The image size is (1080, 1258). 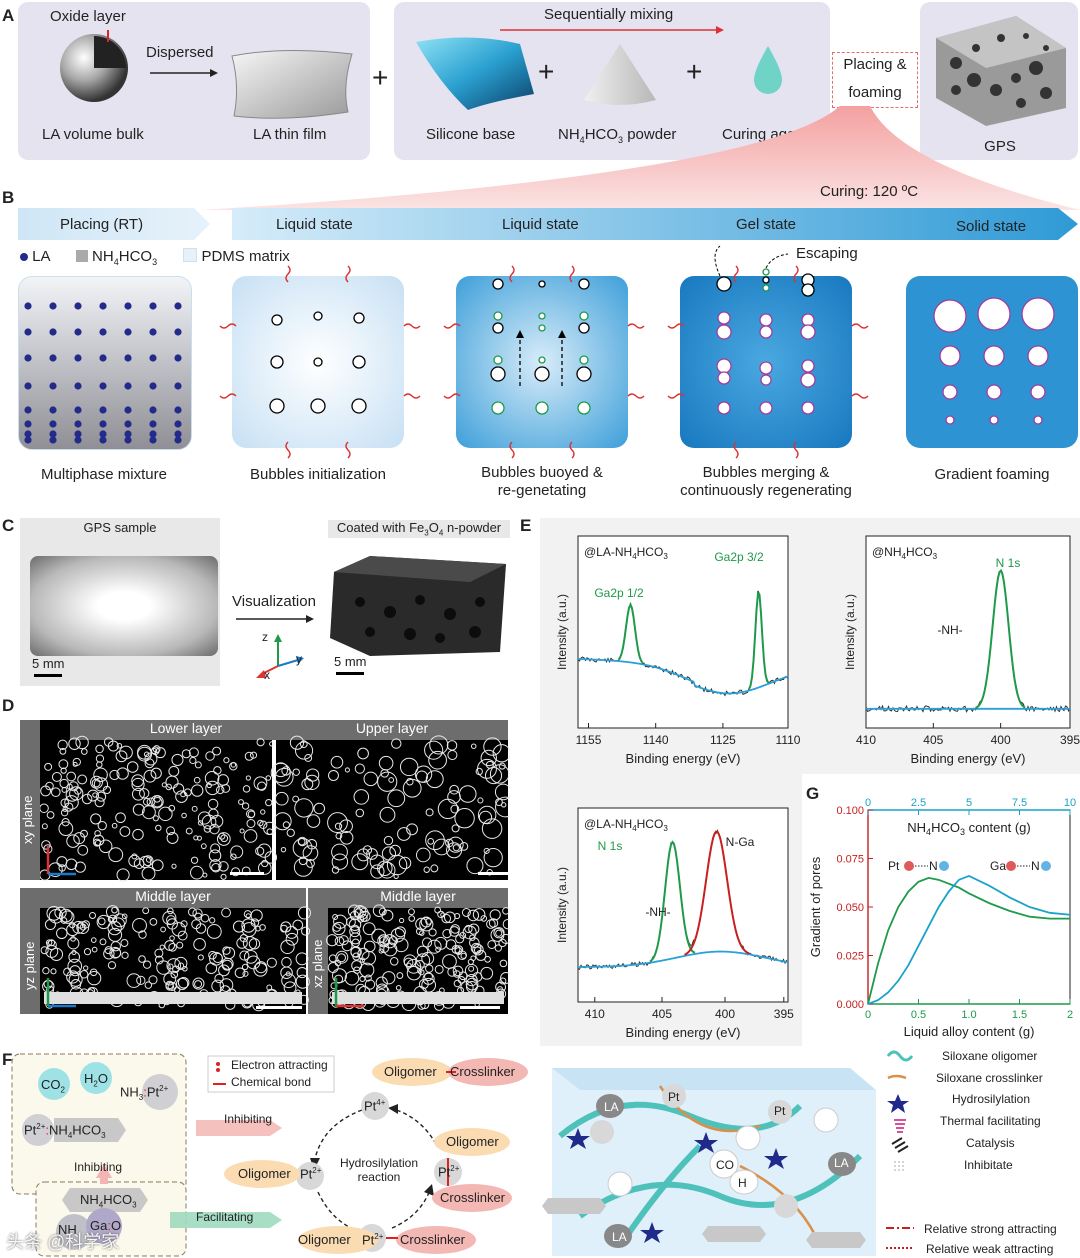 I want to click on caption-multiphase: Multiphase mixture, so click(x=104, y=474).